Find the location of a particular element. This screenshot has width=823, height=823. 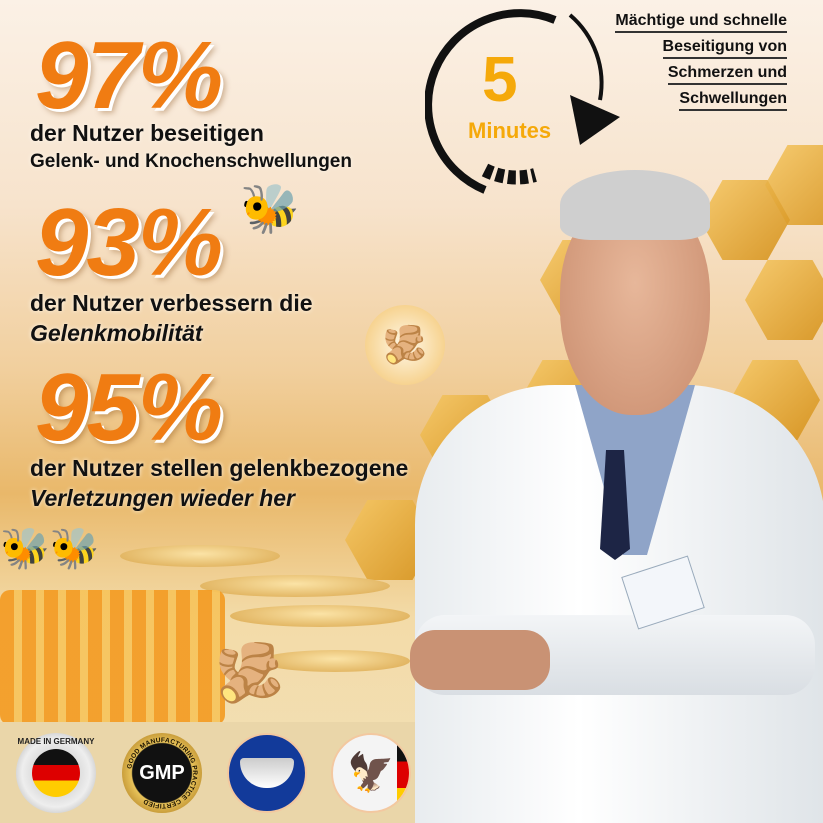

badge-label: MADE IN GERMANY is located at coordinates (56, 741).